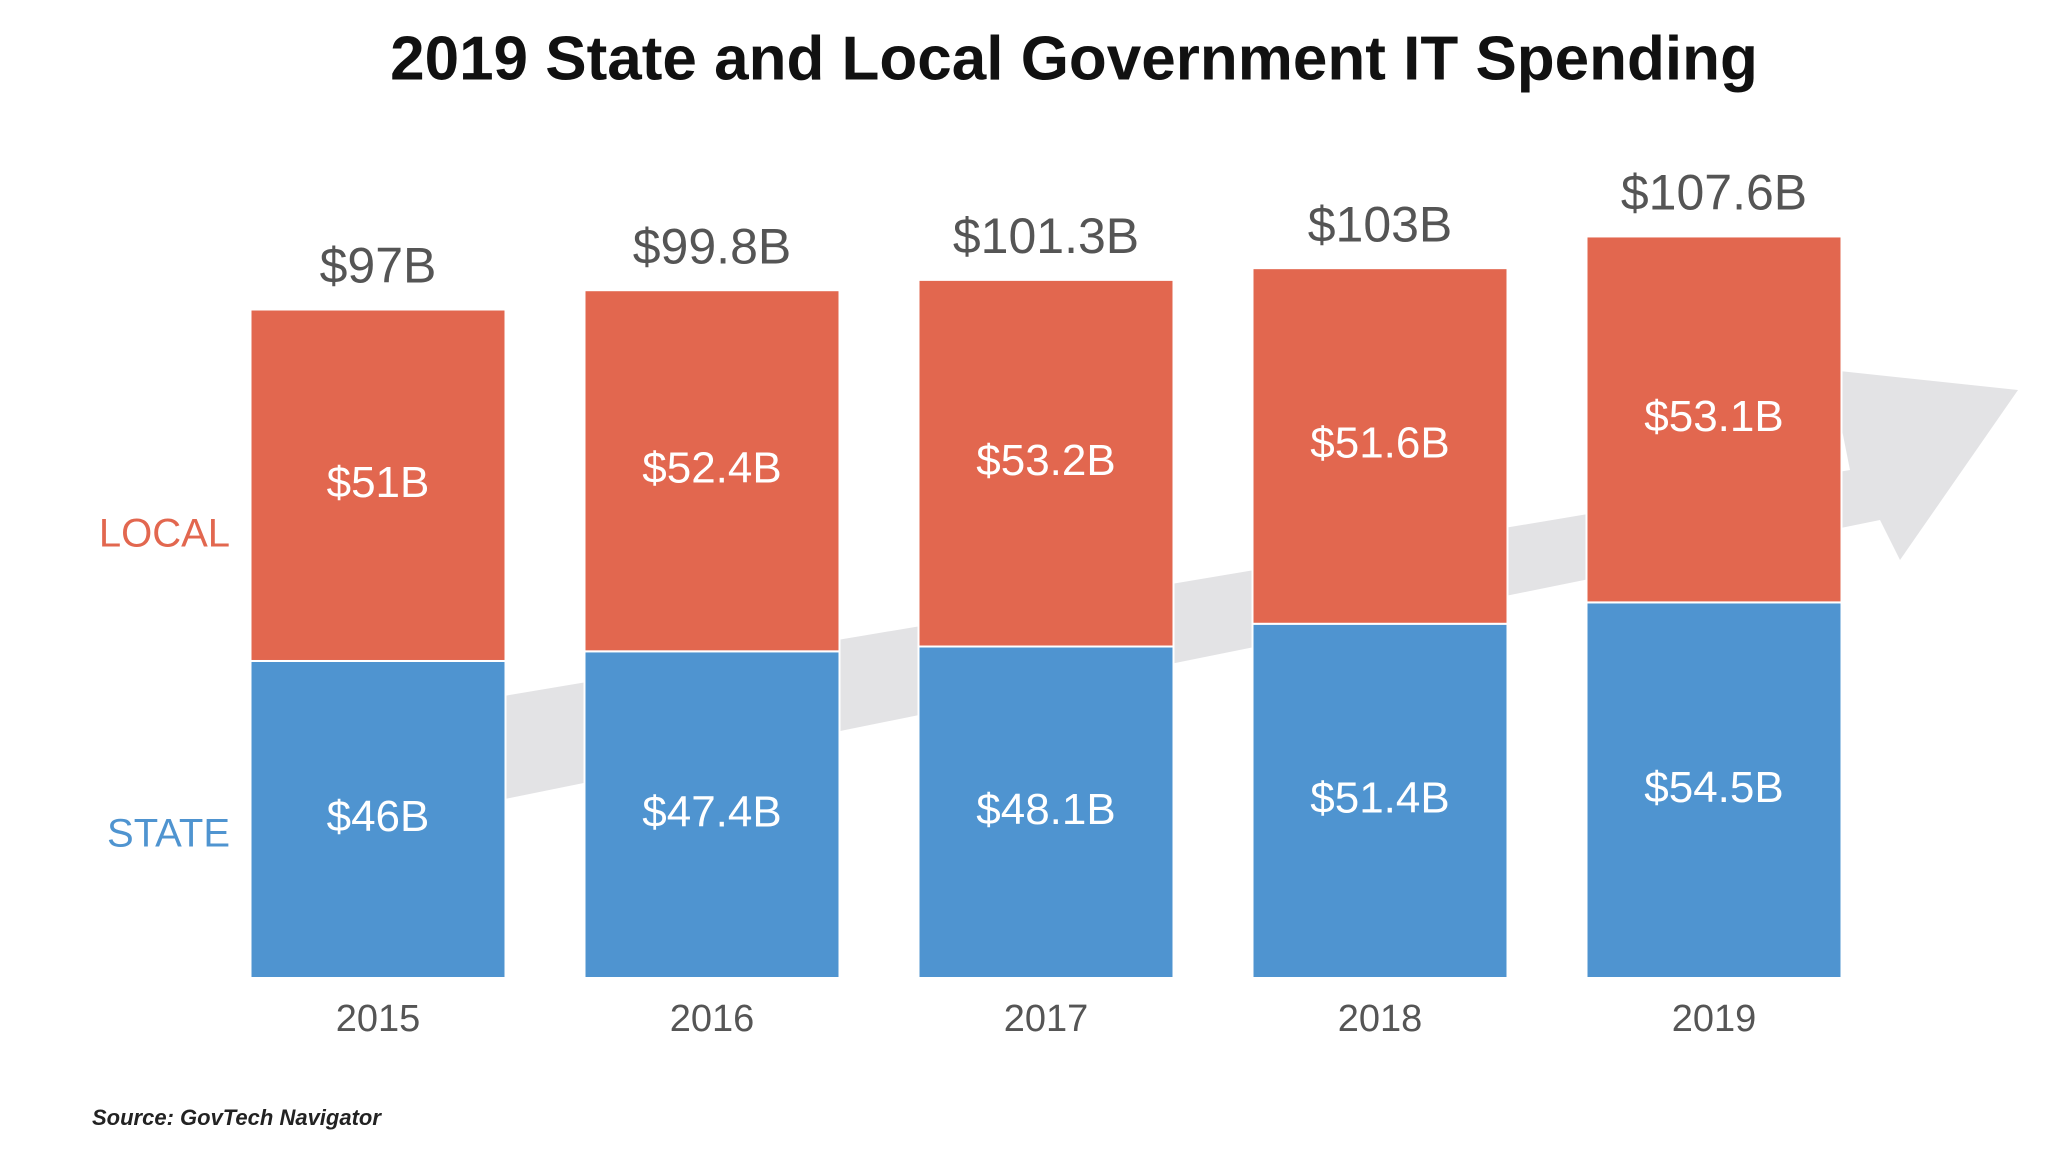 This screenshot has width=2048, height=1155. Describe the element at coordinates (1380, 1019) in the screenshot. I see `x-tick-label: 2018` at that location.